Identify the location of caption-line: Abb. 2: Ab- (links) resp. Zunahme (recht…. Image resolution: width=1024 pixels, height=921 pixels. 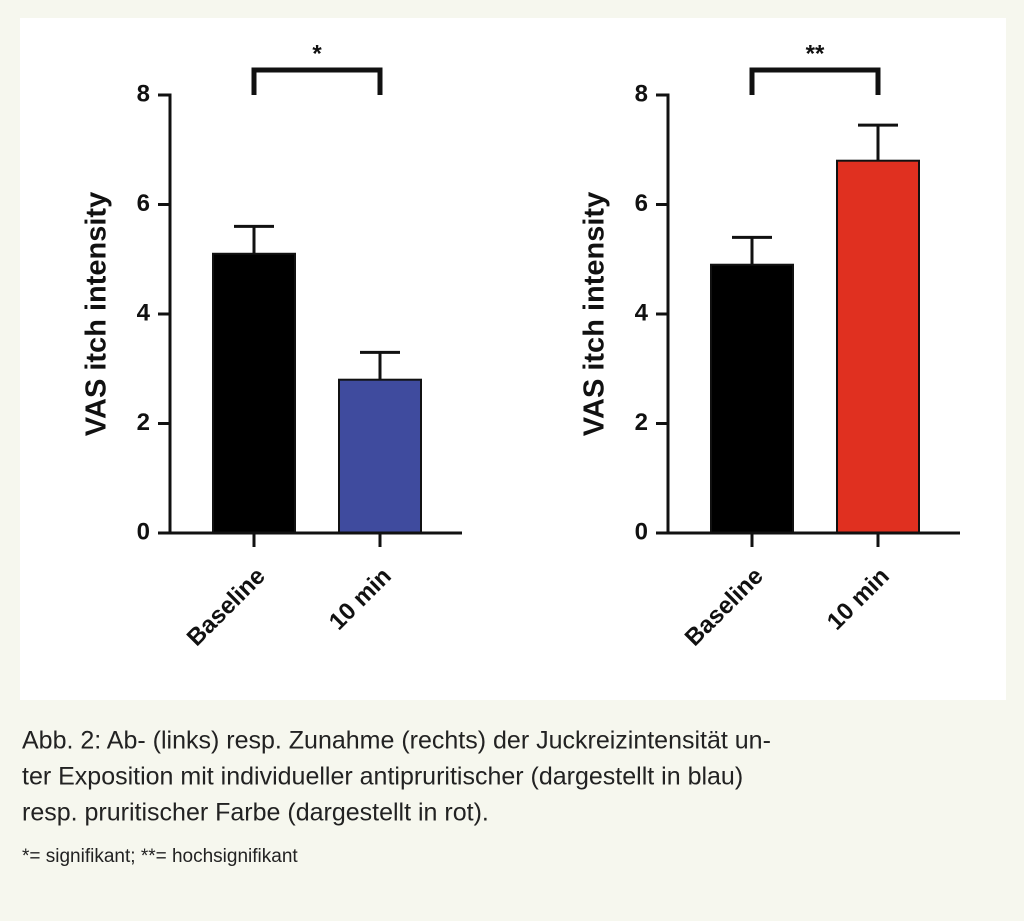
(396, 741).